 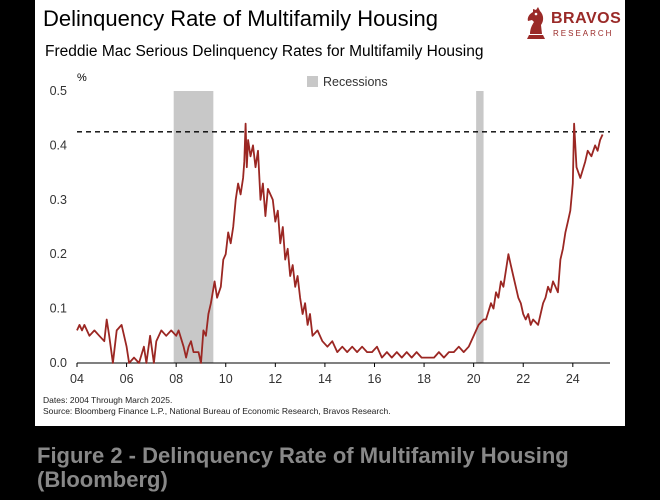 What do you see at coordinates (127, 379) in the screenshot?
I see `x-tick-label: 06` at bounding box center [127, 379].